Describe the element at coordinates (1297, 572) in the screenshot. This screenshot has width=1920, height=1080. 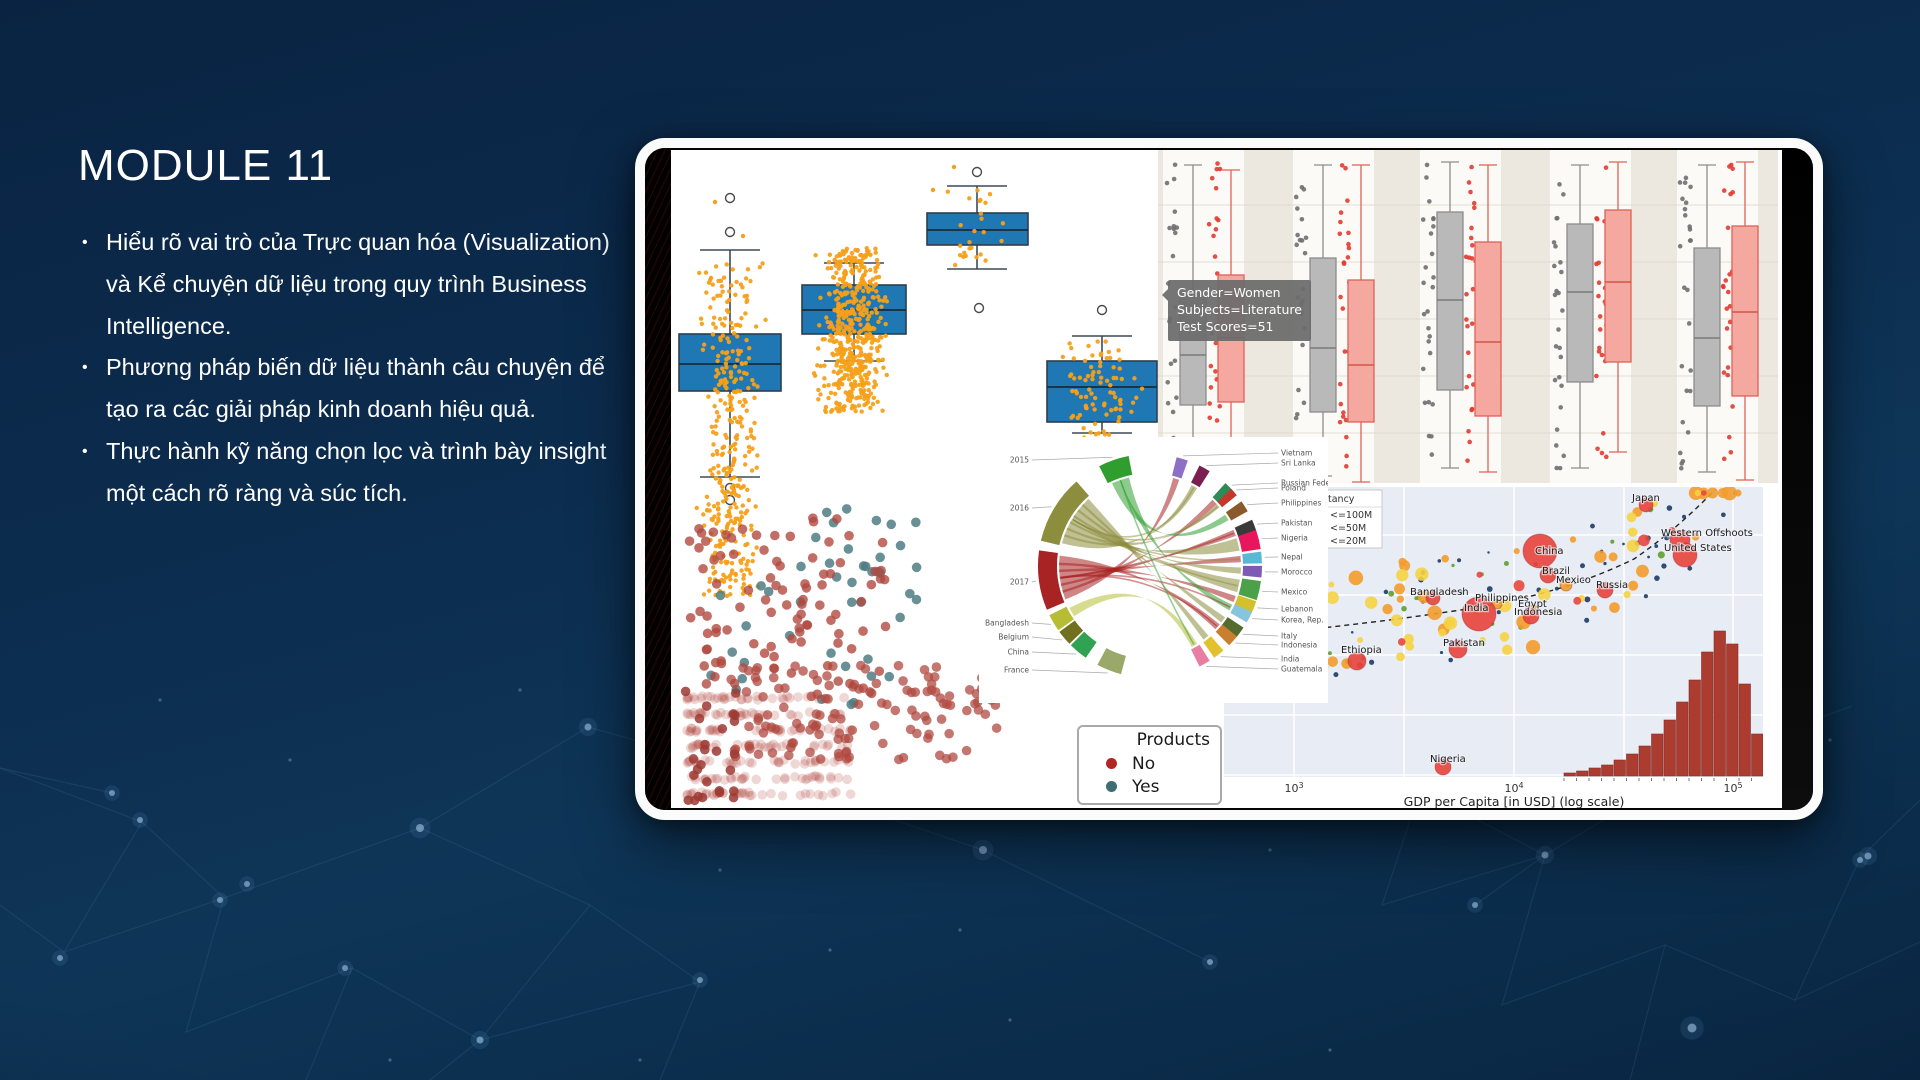
I see `svg-text: Morocco` at that location.